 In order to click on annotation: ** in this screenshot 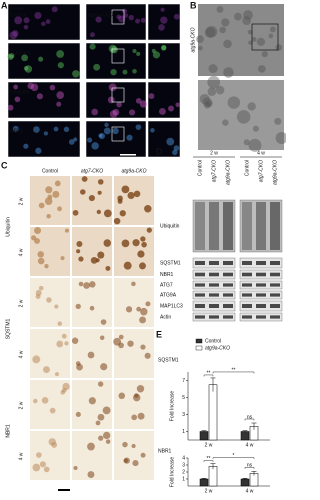, I will do `click(209, 459)`.